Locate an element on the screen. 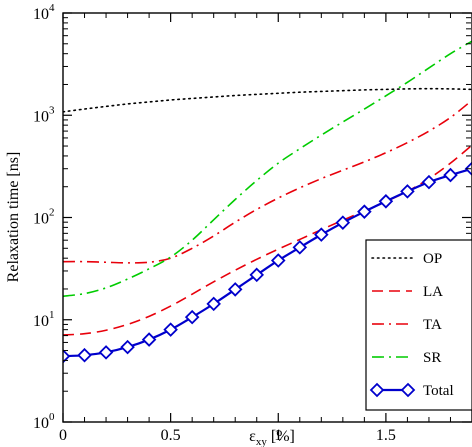 This screenshot has height=447, width=472. legend-label-la: LA is located at coordinates (433, 292).